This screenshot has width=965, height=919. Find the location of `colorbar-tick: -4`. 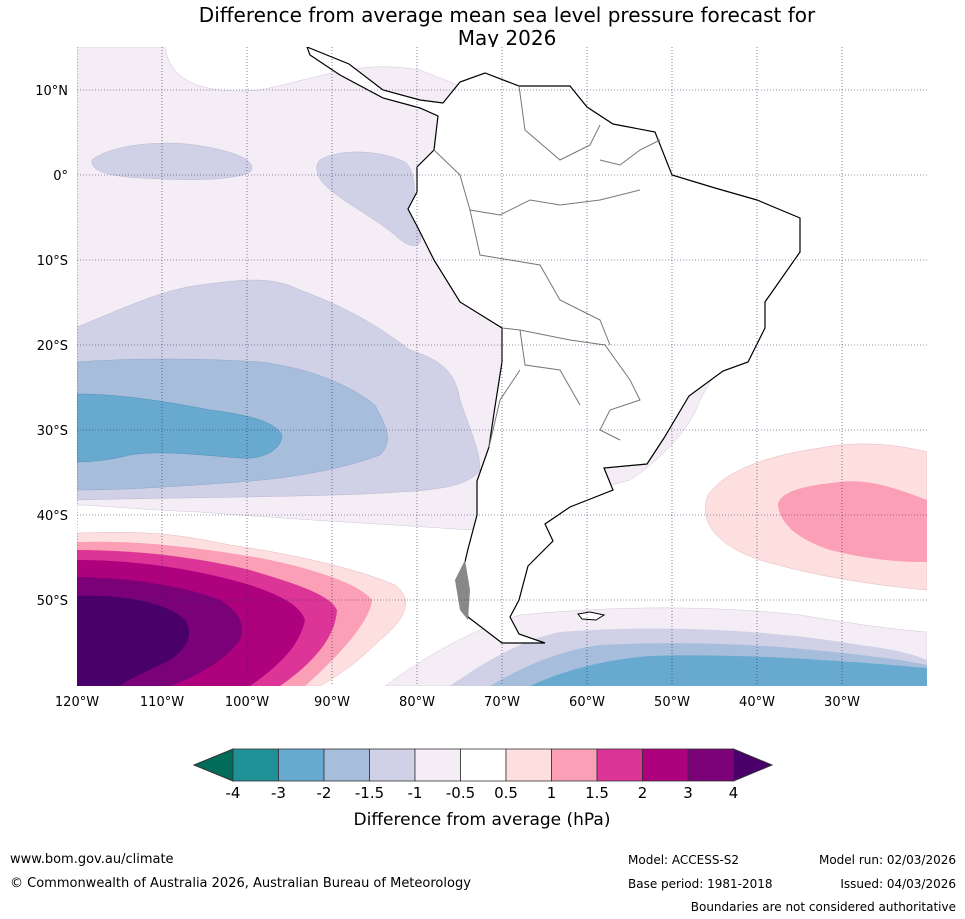

colorbar-tick: -4 is located at coordinates (233, 793).